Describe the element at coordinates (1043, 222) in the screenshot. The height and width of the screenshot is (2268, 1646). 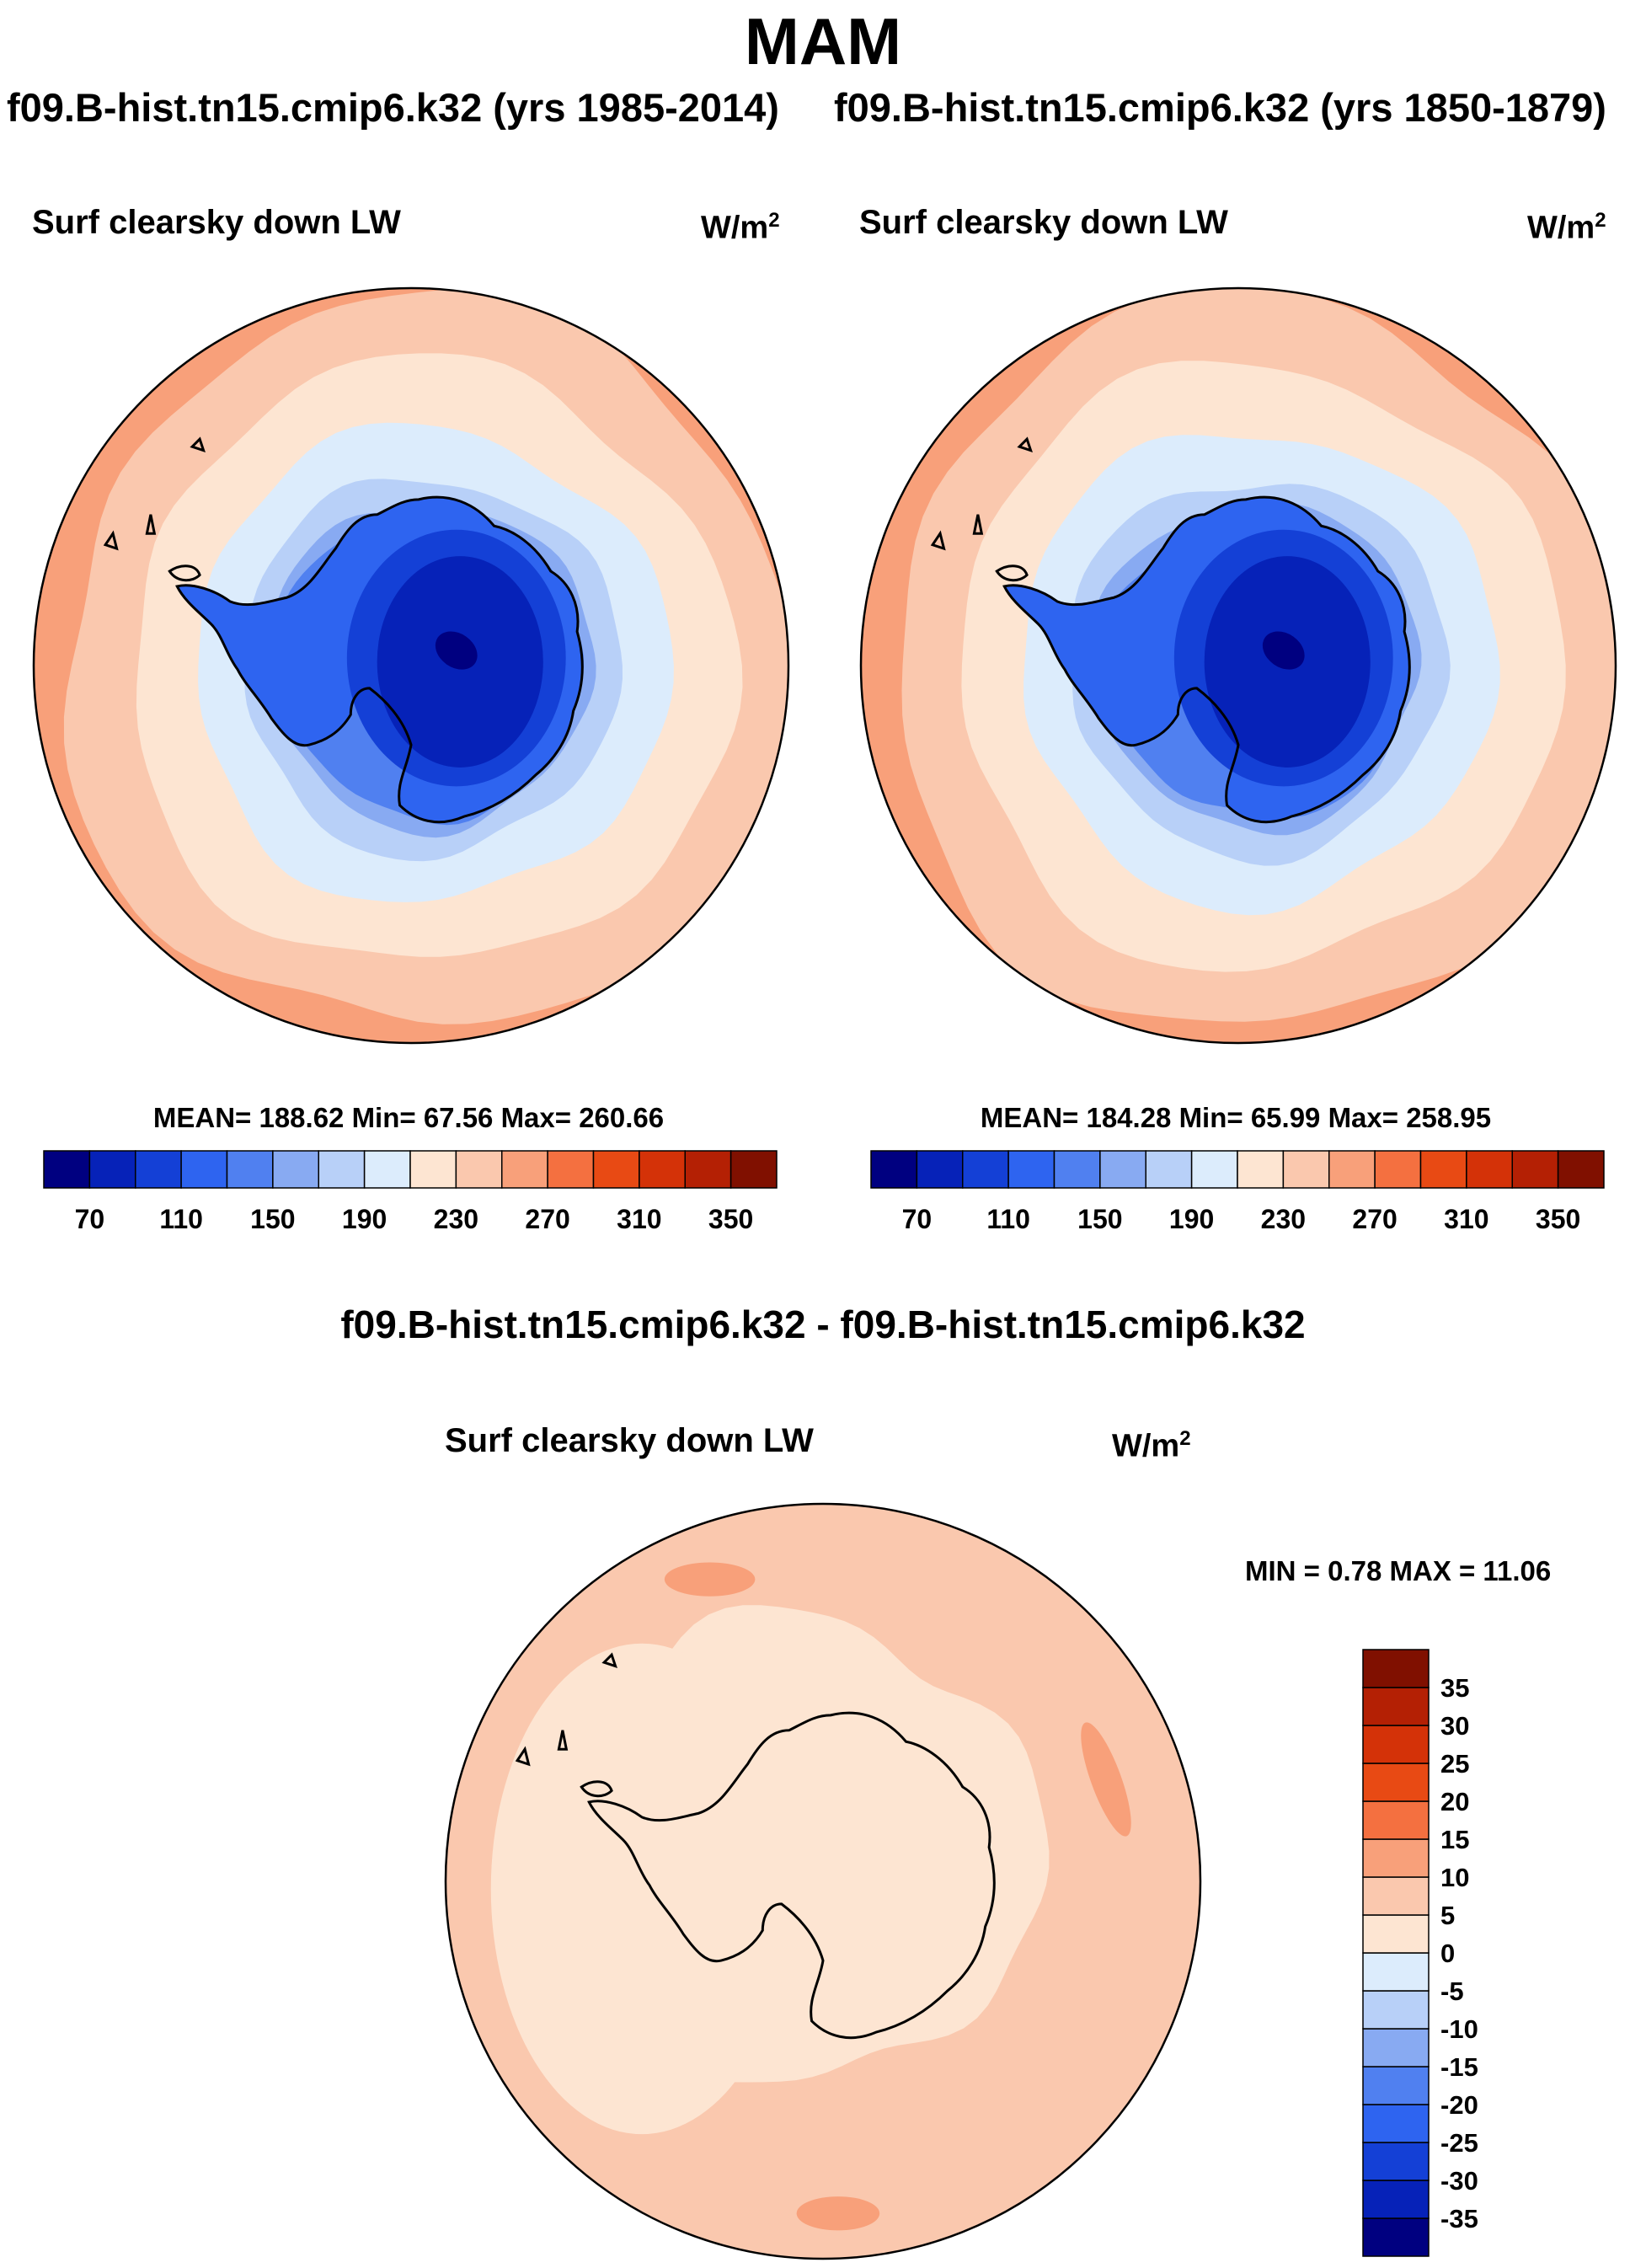
I see `panel2-variable-title: Surf clearsky down LW` at that location.